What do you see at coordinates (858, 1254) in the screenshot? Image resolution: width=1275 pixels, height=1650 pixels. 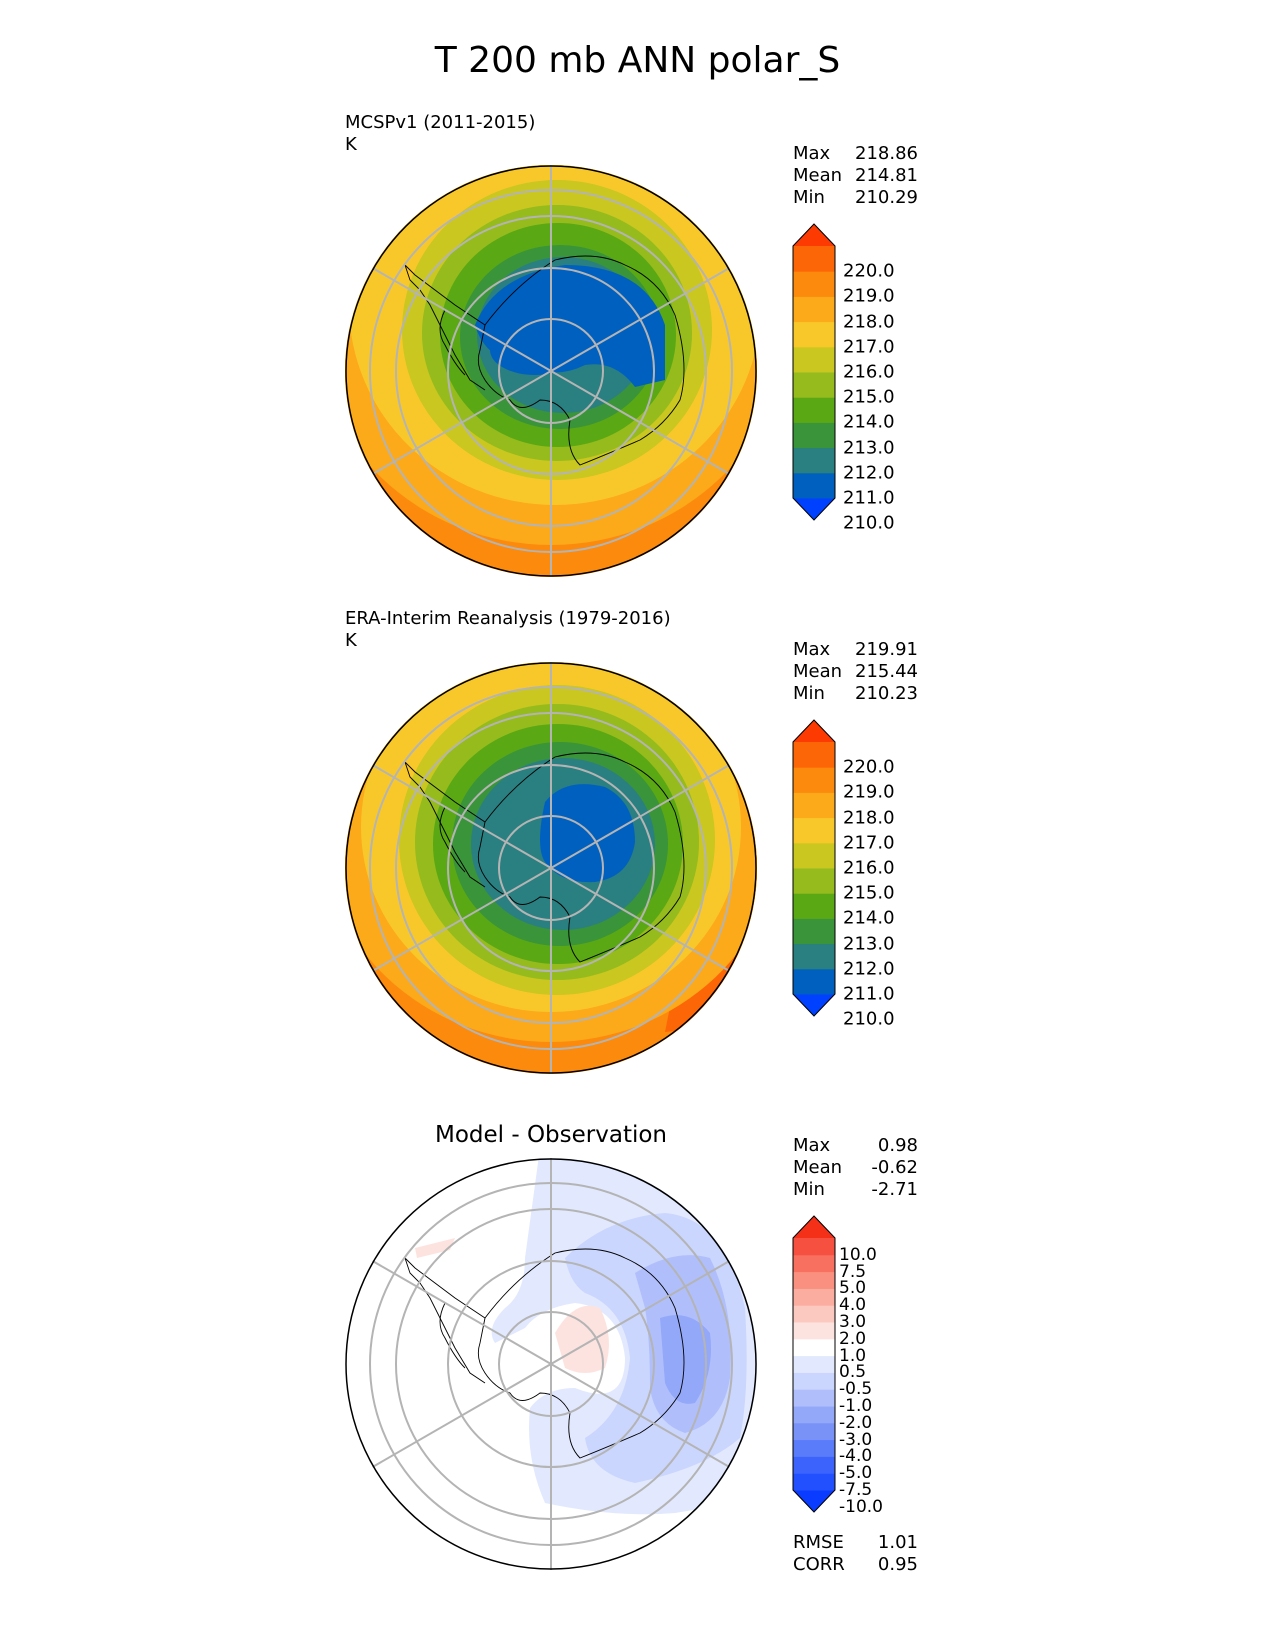 I see `colorbar-tick-label: 10.0` at bounding box center [858, 1254].